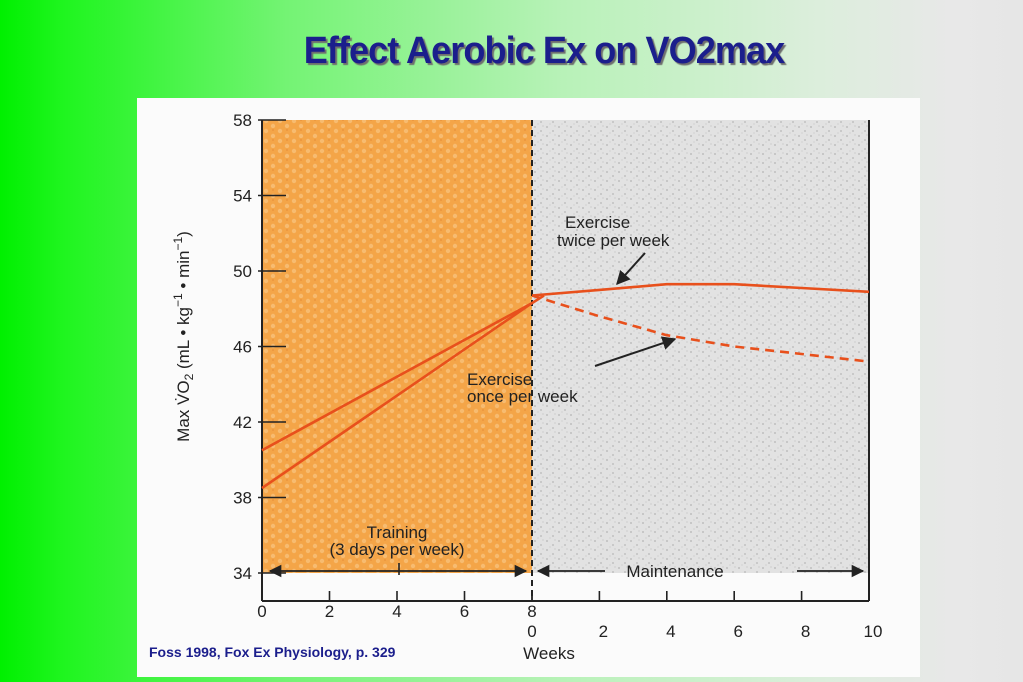 The height and width of the screenshot is (682, 1023). Describe the element at coordinates (635, 351) in the screenshot. I see `annotation-once-arrow` at that location.